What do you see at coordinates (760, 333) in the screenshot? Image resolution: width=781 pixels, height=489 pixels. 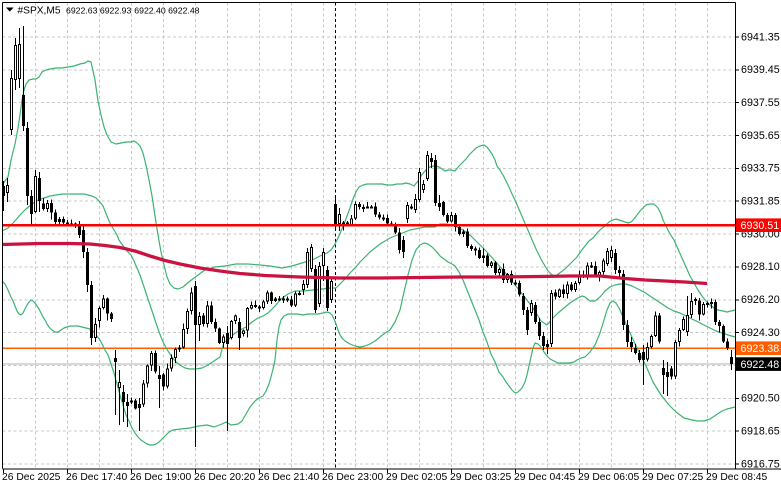 I see `svg-text: 6924.30` at bounding box center [760, 333].